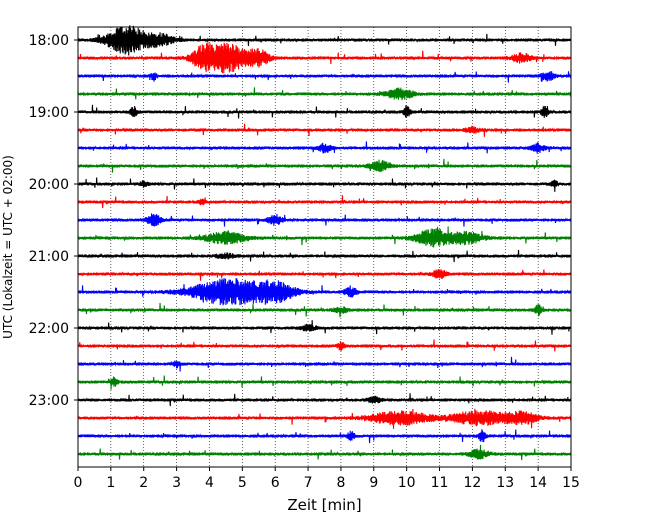  What do you see at coordinates (324, 202) in the screenshot?
I see `trace-2015` at bounding box center [324, 202].